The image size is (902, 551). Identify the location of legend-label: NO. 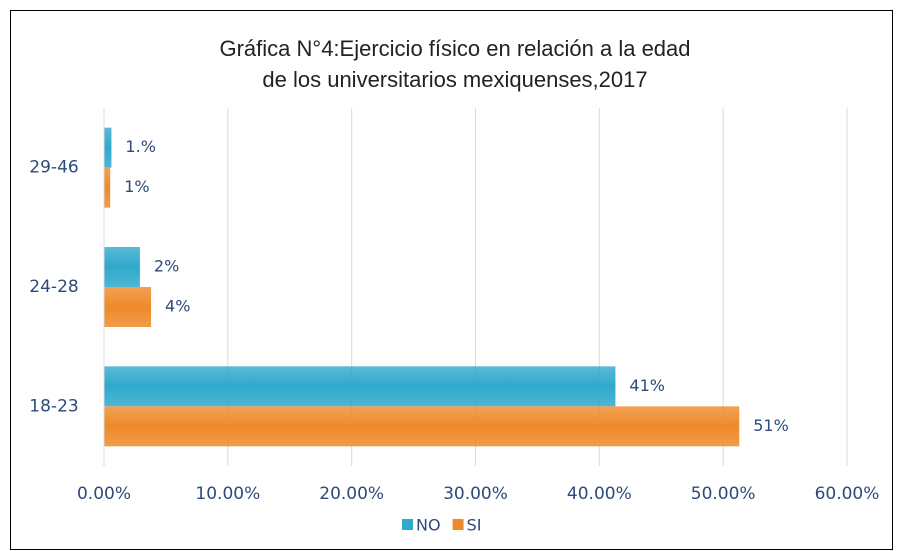
(428, 525).